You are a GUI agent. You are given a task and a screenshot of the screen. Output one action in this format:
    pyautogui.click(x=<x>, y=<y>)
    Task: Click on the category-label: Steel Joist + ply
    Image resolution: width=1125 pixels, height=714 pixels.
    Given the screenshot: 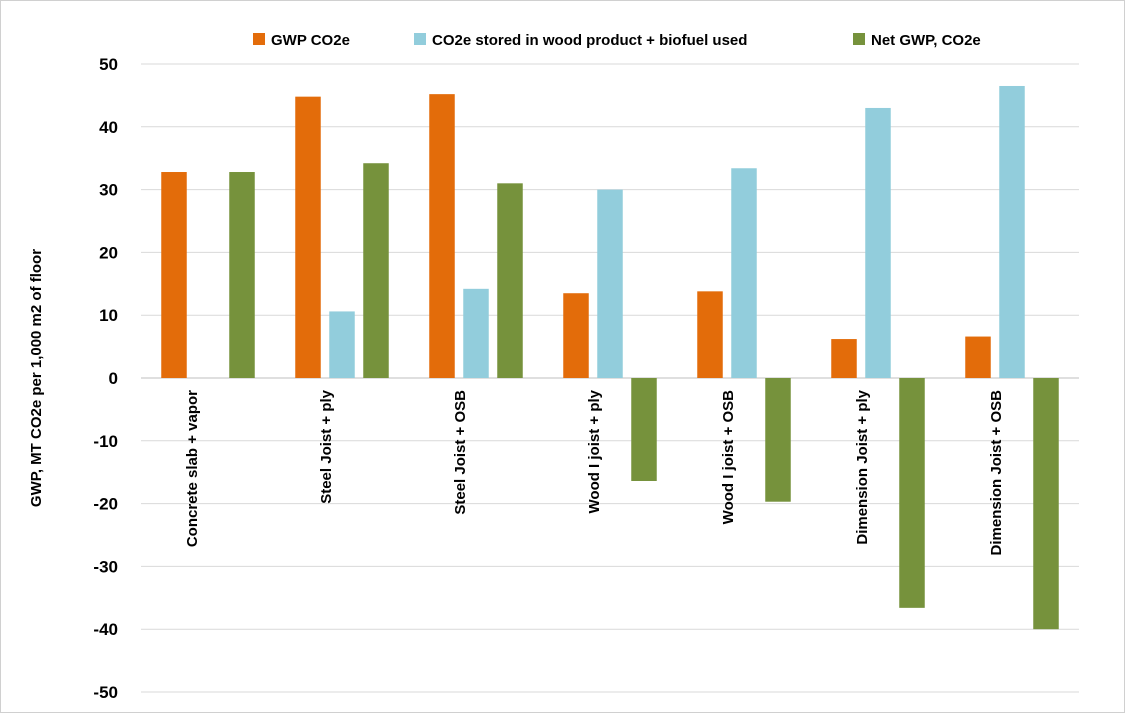 What is the action you would take?
    pyautogui.click(x=326, y=446)
    